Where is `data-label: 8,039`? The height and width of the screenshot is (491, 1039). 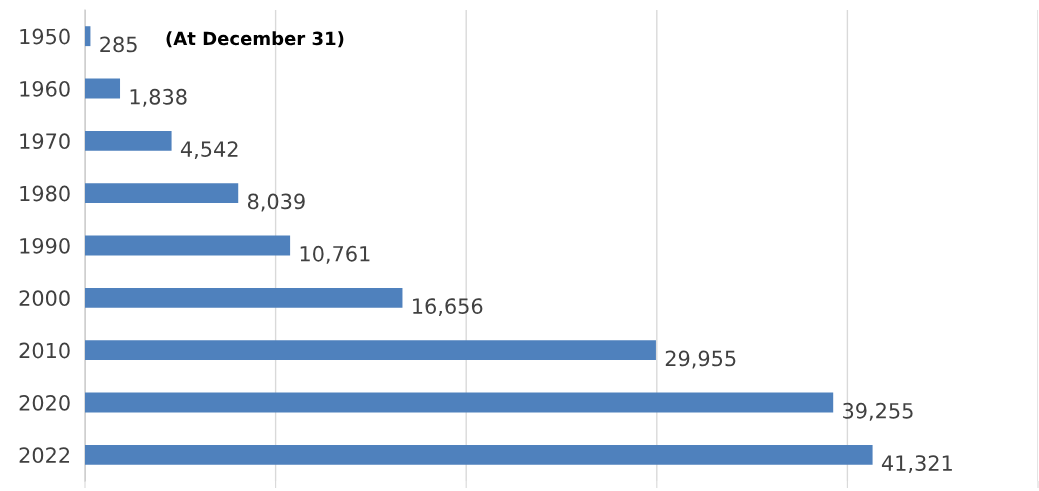
data-label: 8,039 is located at coordinates (276, 202).